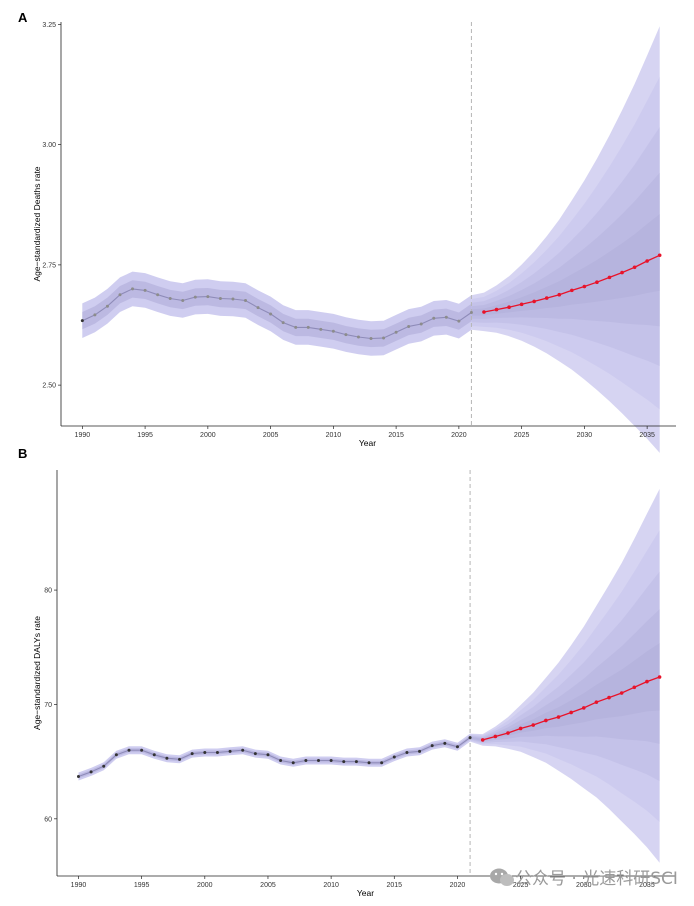 The height and width of the screenshot is (906, 694). What do you see at coordinates (22, 453) in the screenshot?
I see `panel-label: B` at bounding box center [22, 453].